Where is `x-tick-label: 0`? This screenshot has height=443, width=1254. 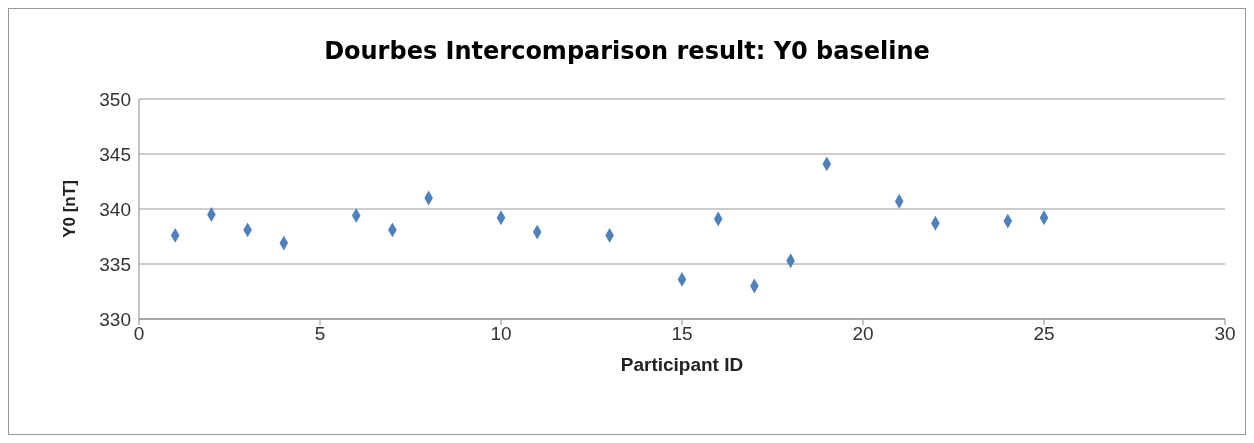
x-tick-label: 0 is located at coordinates (139, 334).